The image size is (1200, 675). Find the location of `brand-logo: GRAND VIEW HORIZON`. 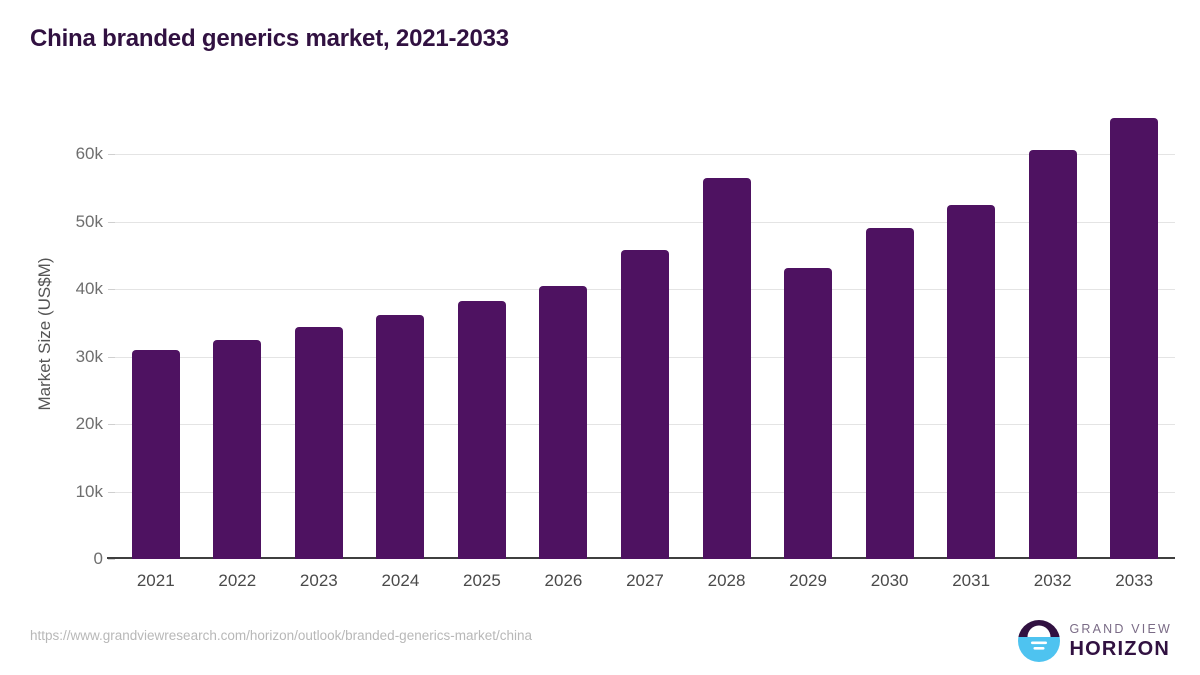

brand-logo: GRAND VIEW HORIZON is located at coordinates (1095, 641).